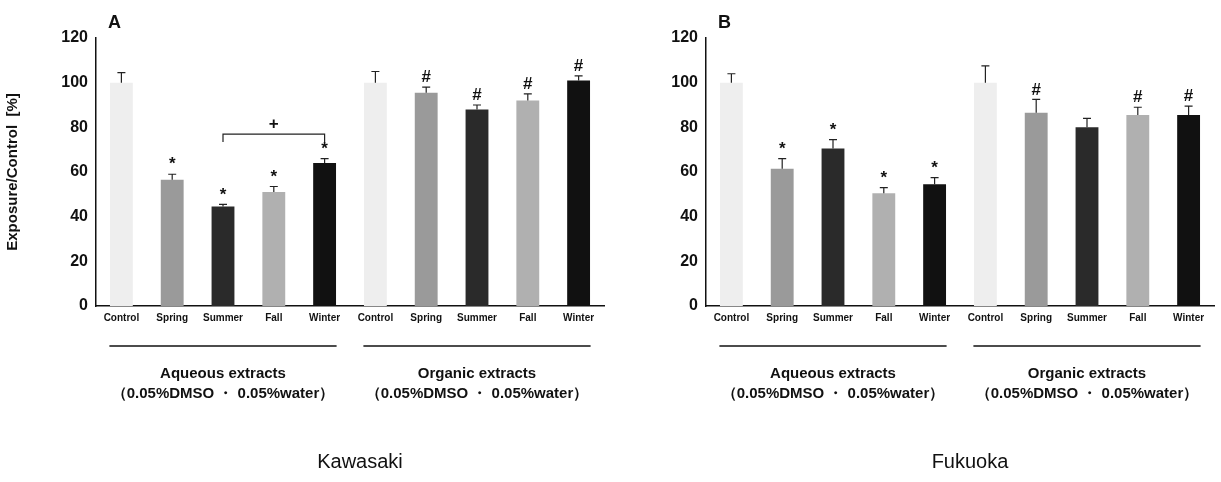 This screenshot has height=482, width=1221. What do you see at coordinates (360, 460) in the screenshot?
I see `text: Kawasaki` at bounding box center [360, 460].